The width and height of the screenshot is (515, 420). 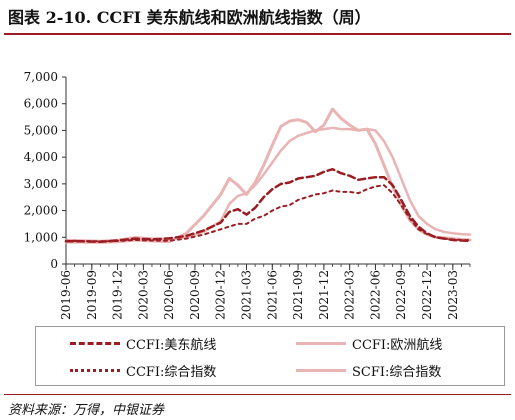 What do you see at coordinates (41, 104) in the screenshot?
I see `y-tick-label: 6,000` at bounding box center [41, 104].